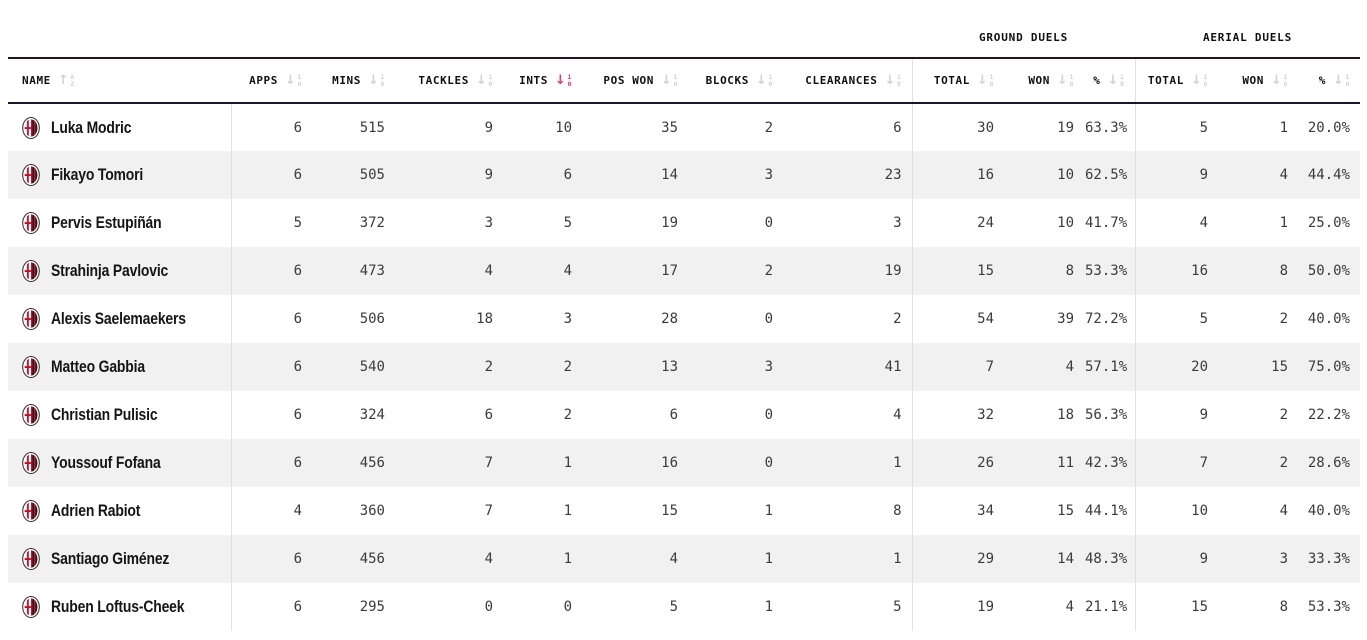  I want to click on cell-name: Ruben Loftus-Cheek, so click(120, 607).